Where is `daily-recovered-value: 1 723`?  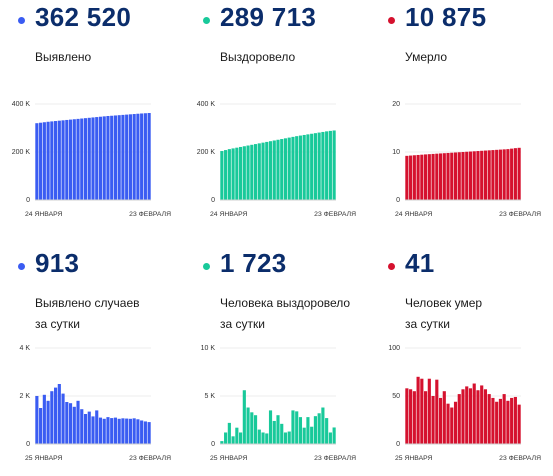
daily-recovered-value: 1 723 is located at coordinates (253, 263).